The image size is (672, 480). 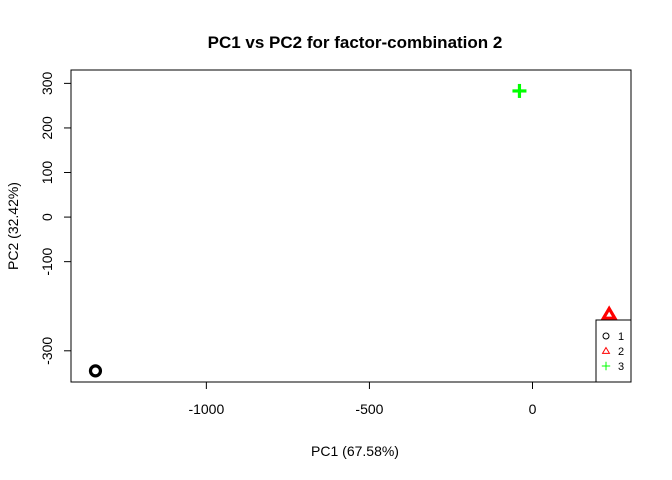 What do you see at coordinates (13, 226) in the screenshot?
I see `y-axis-title: PC2 (32.42%)` at bounding box center [13, 226].